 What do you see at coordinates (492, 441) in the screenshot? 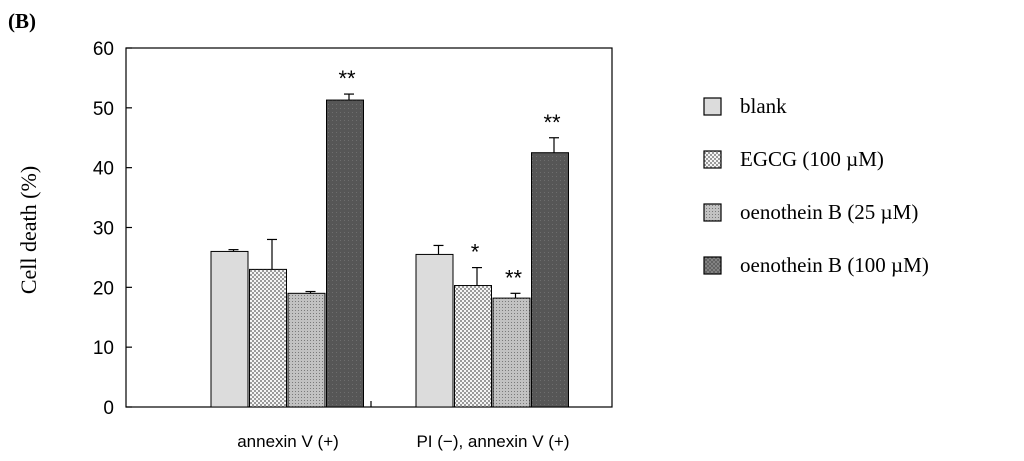
I see `x-tick-label: PI (−), annexin V (+)` at bounding box center [492, 441].